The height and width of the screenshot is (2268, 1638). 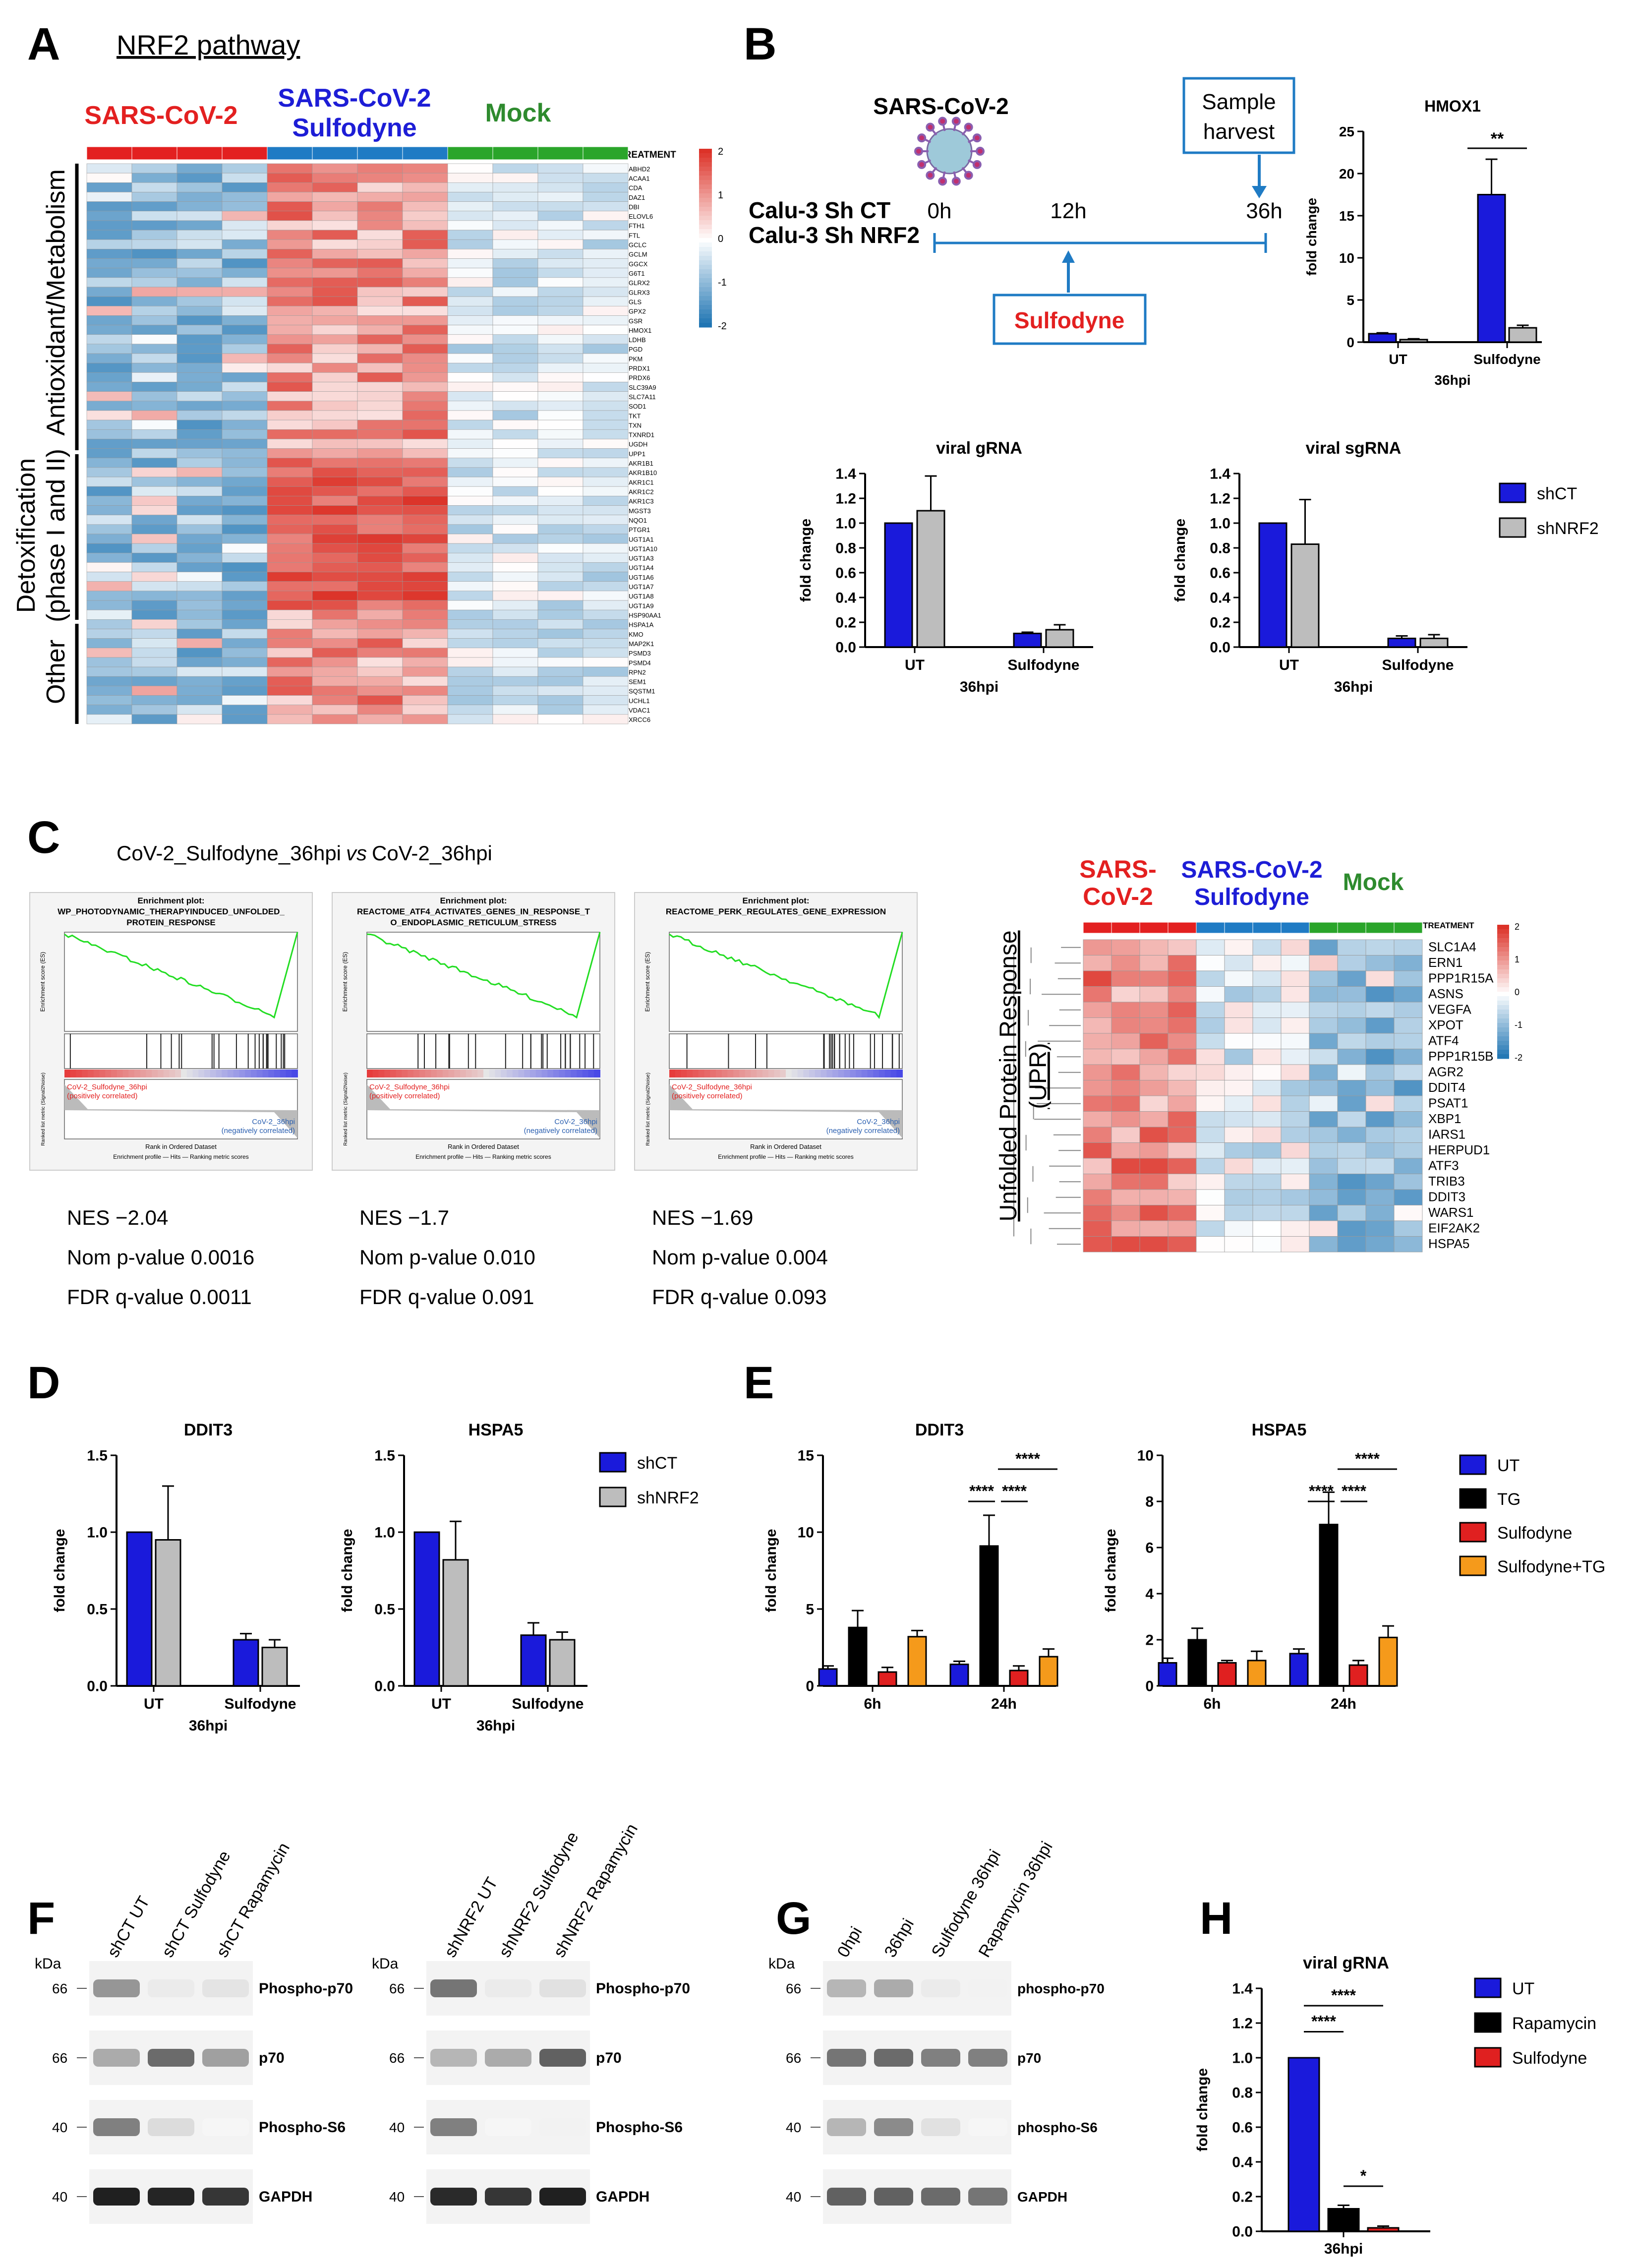 What do you see at coordinates (1363, 2176) in the screenshot?
I see `significance-mark: *` at bounding box center [1363, 2176].